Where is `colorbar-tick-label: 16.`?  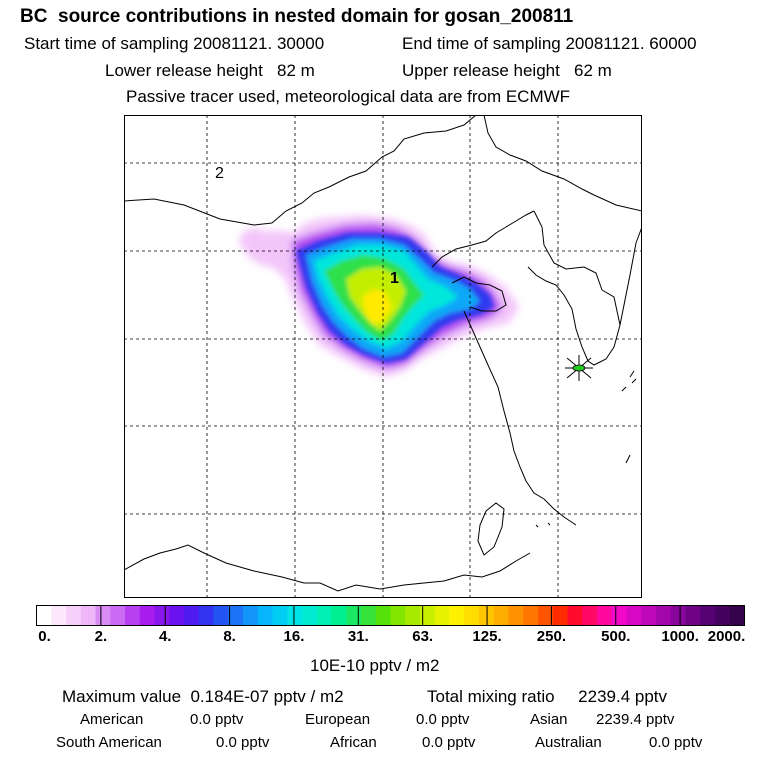 colorbar-tick-label: 16. is located at coordinates (294, 636).